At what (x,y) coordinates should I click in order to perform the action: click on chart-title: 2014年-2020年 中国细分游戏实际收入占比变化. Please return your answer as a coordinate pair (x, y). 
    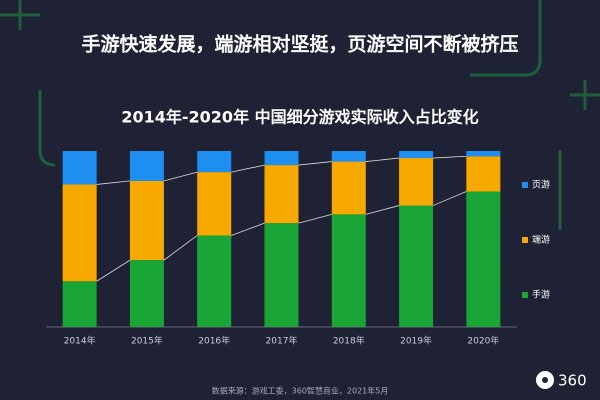
    Looking at the image, I should click on (299, 117).